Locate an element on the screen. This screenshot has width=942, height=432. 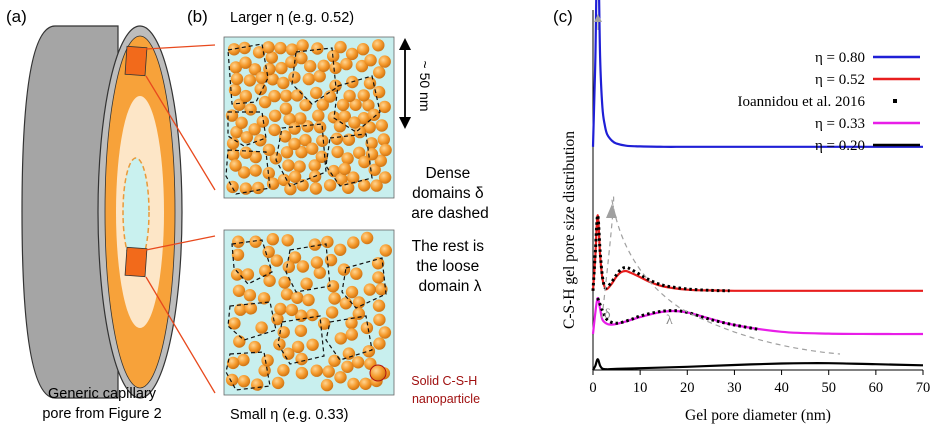
x-tick-label: 0 is located at coordinates (592, 388).